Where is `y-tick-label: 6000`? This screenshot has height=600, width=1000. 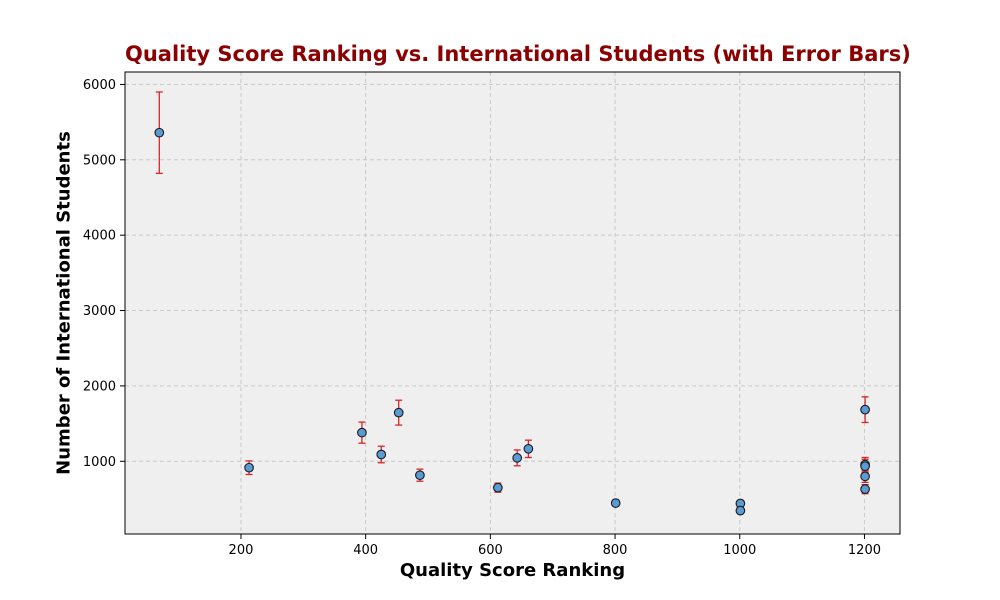
y-tick-label: 6000 is located at coordinates (99, 85).